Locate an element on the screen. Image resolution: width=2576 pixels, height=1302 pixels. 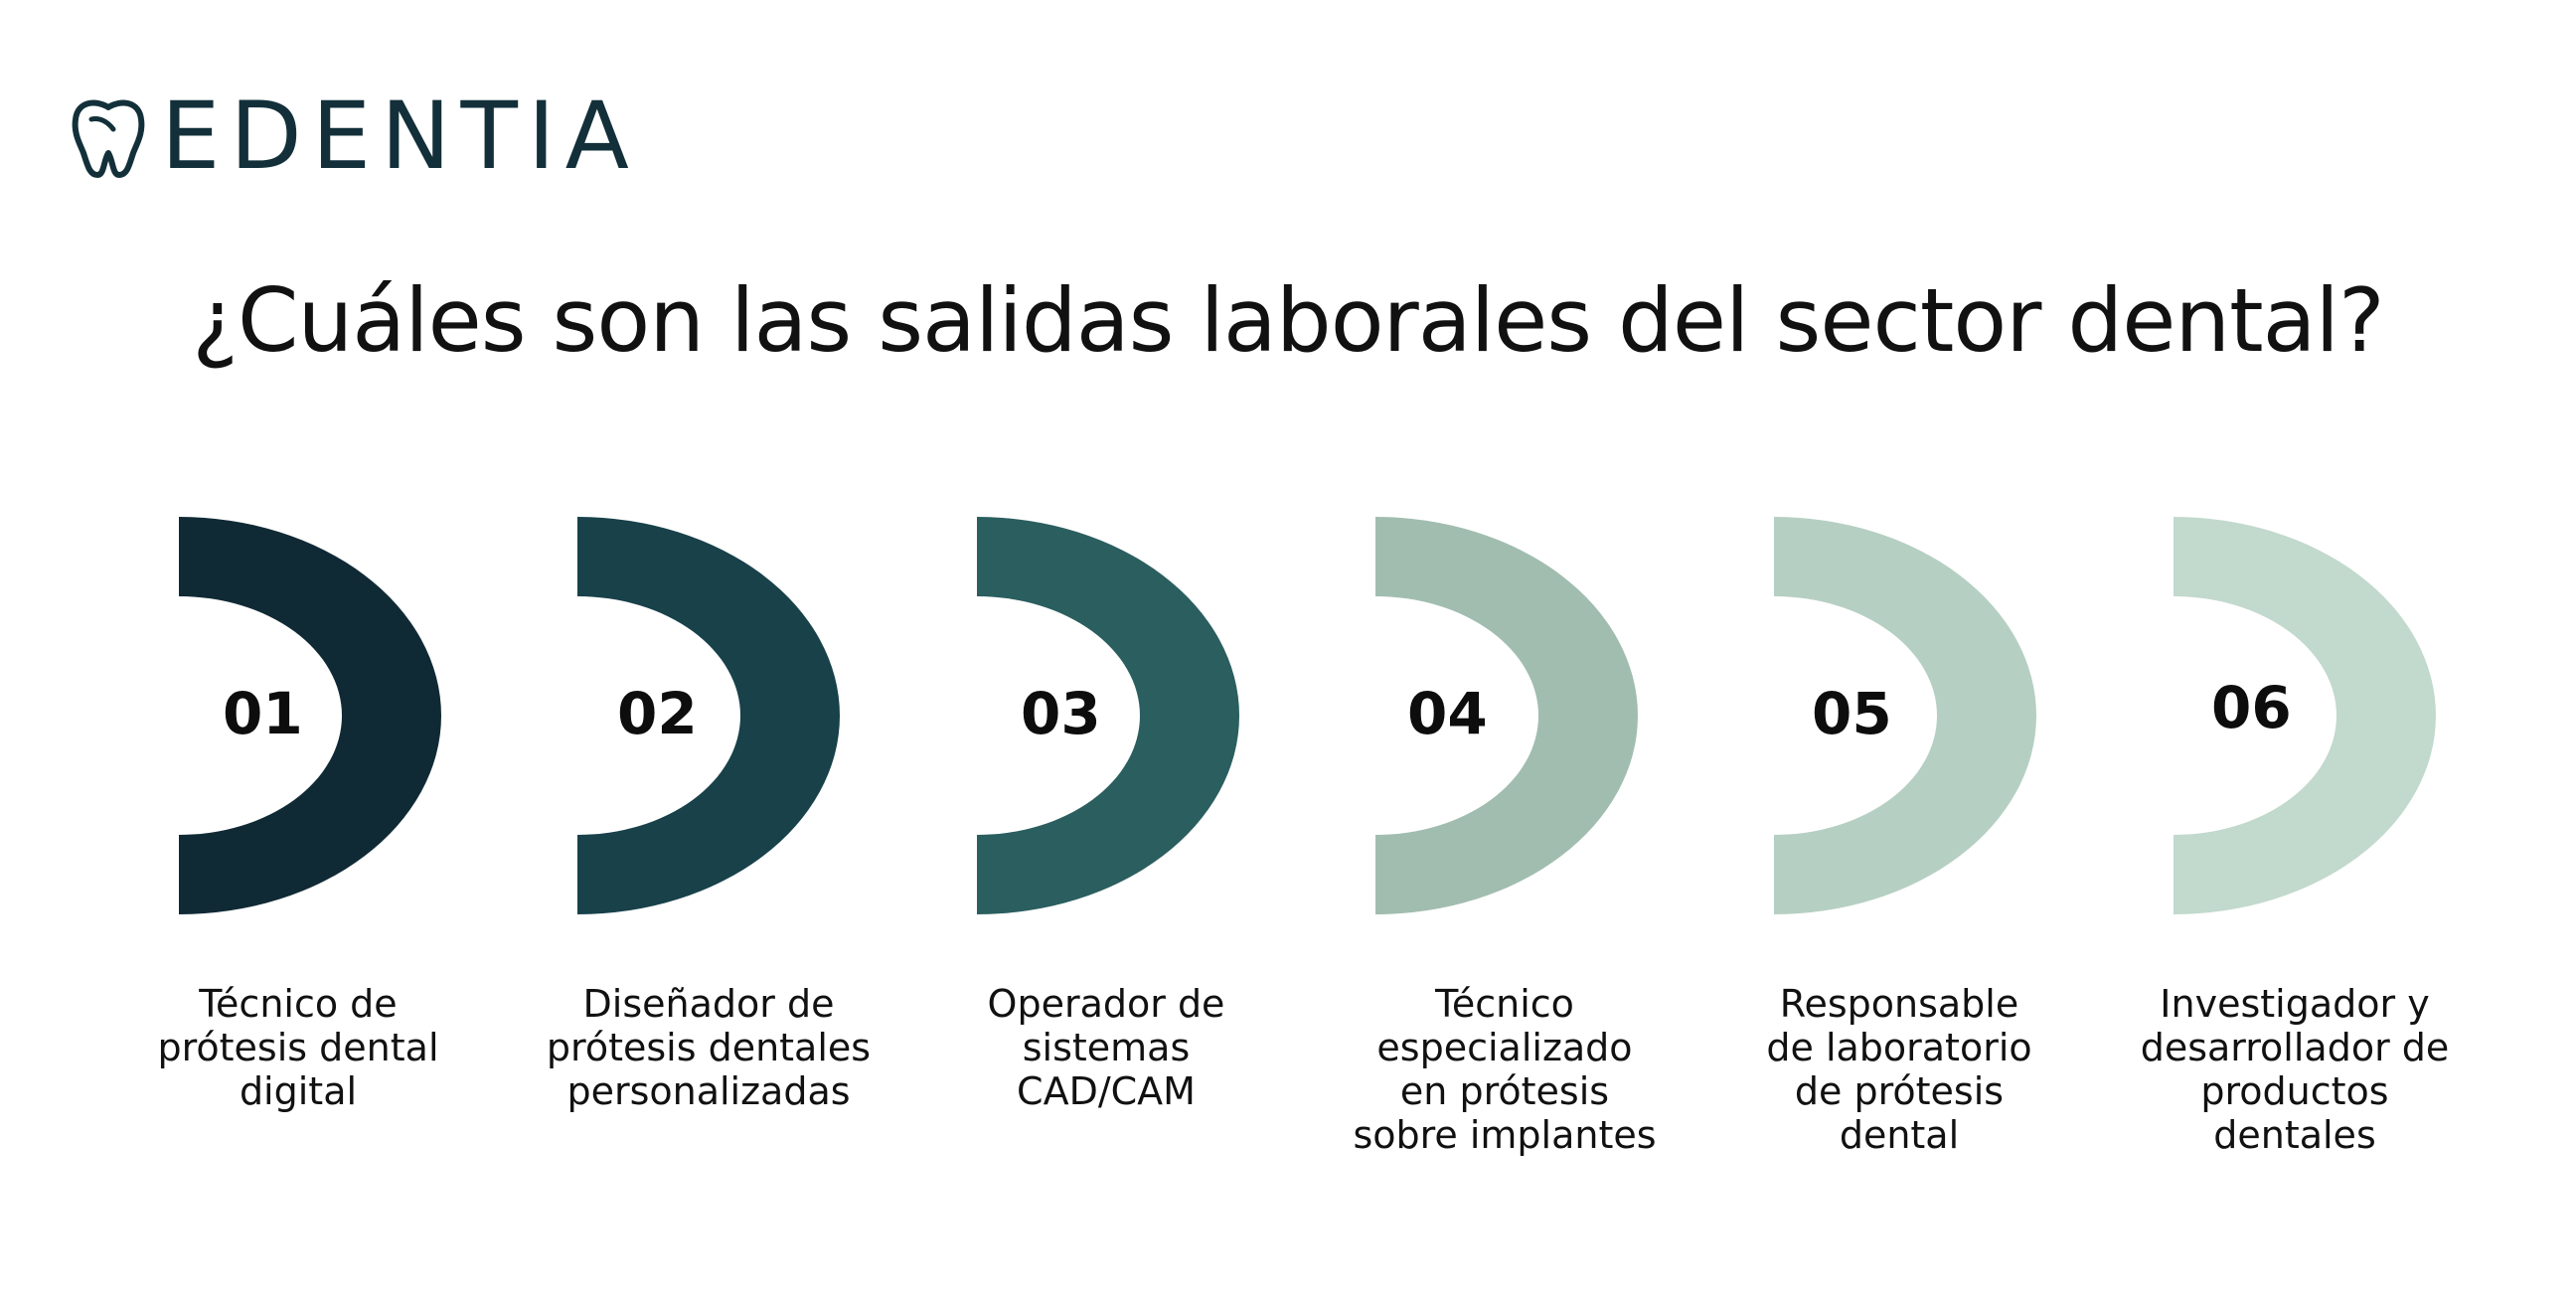
step-number: 06 is located at coordinates (2251, 707).